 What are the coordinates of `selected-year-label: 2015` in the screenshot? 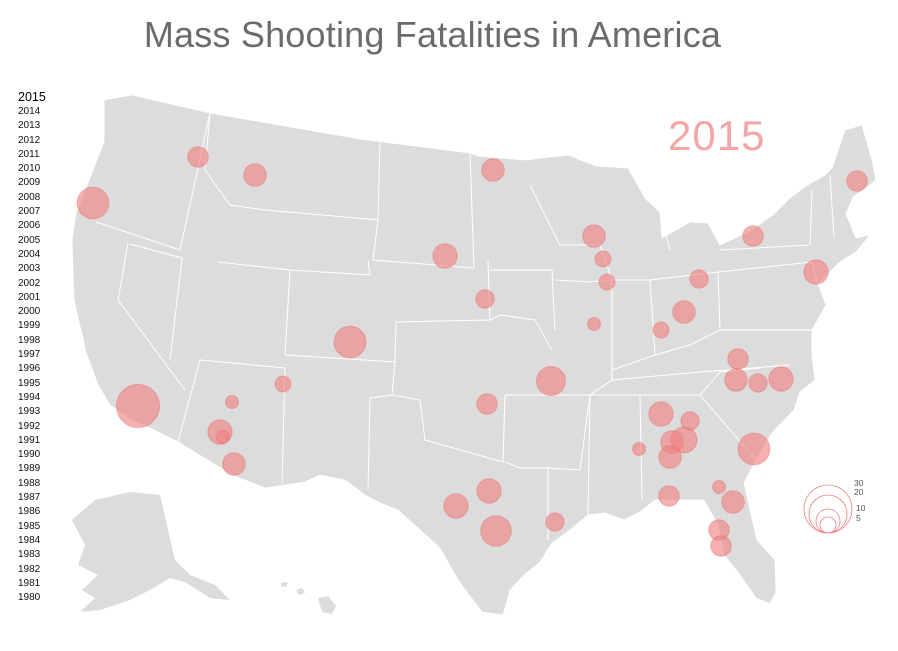 It's located at (717, 135).